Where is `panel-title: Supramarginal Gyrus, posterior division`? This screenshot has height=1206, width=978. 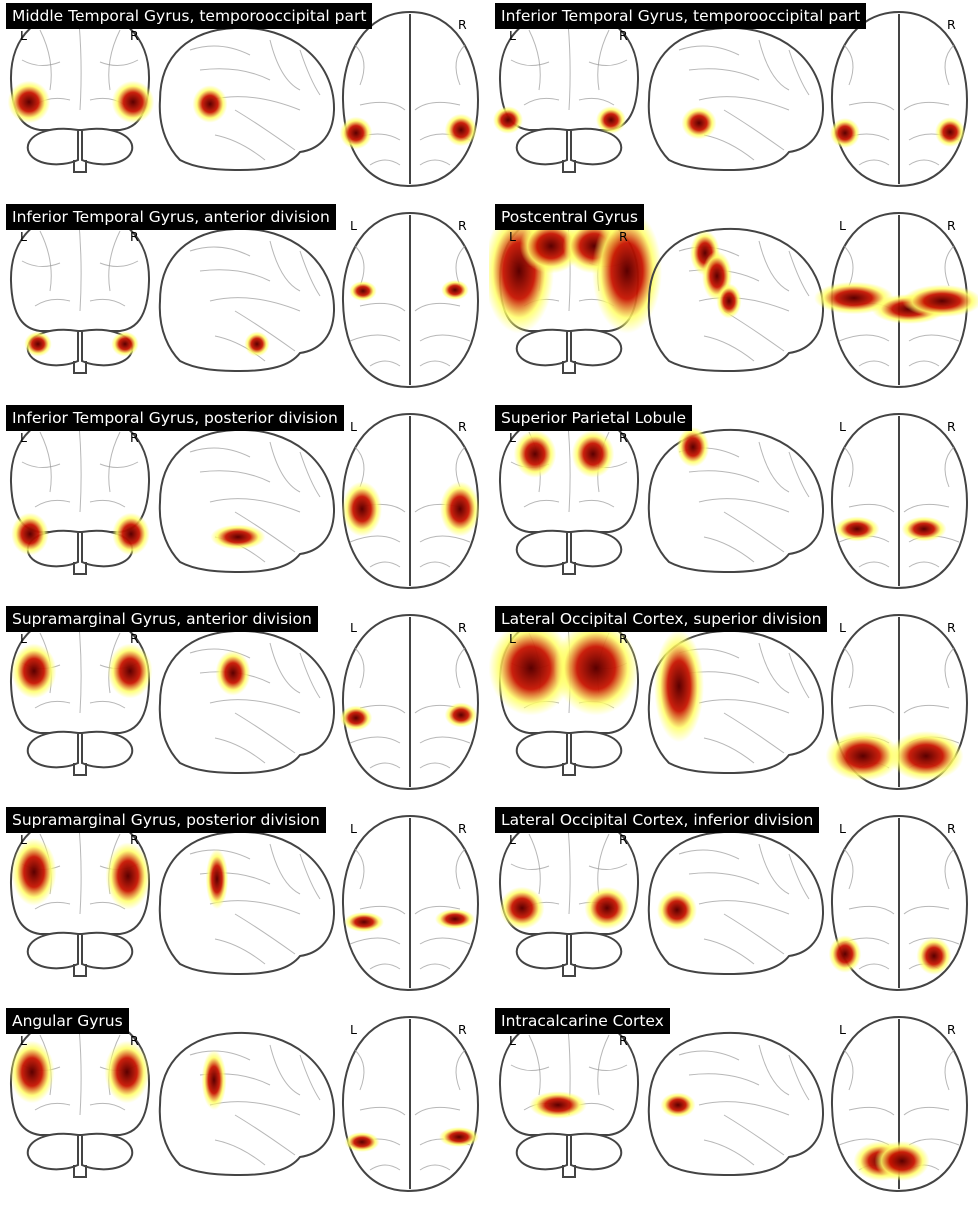 panel-title: Supramarginal Gyrus, posterior division is located at coordinates (166, 820).